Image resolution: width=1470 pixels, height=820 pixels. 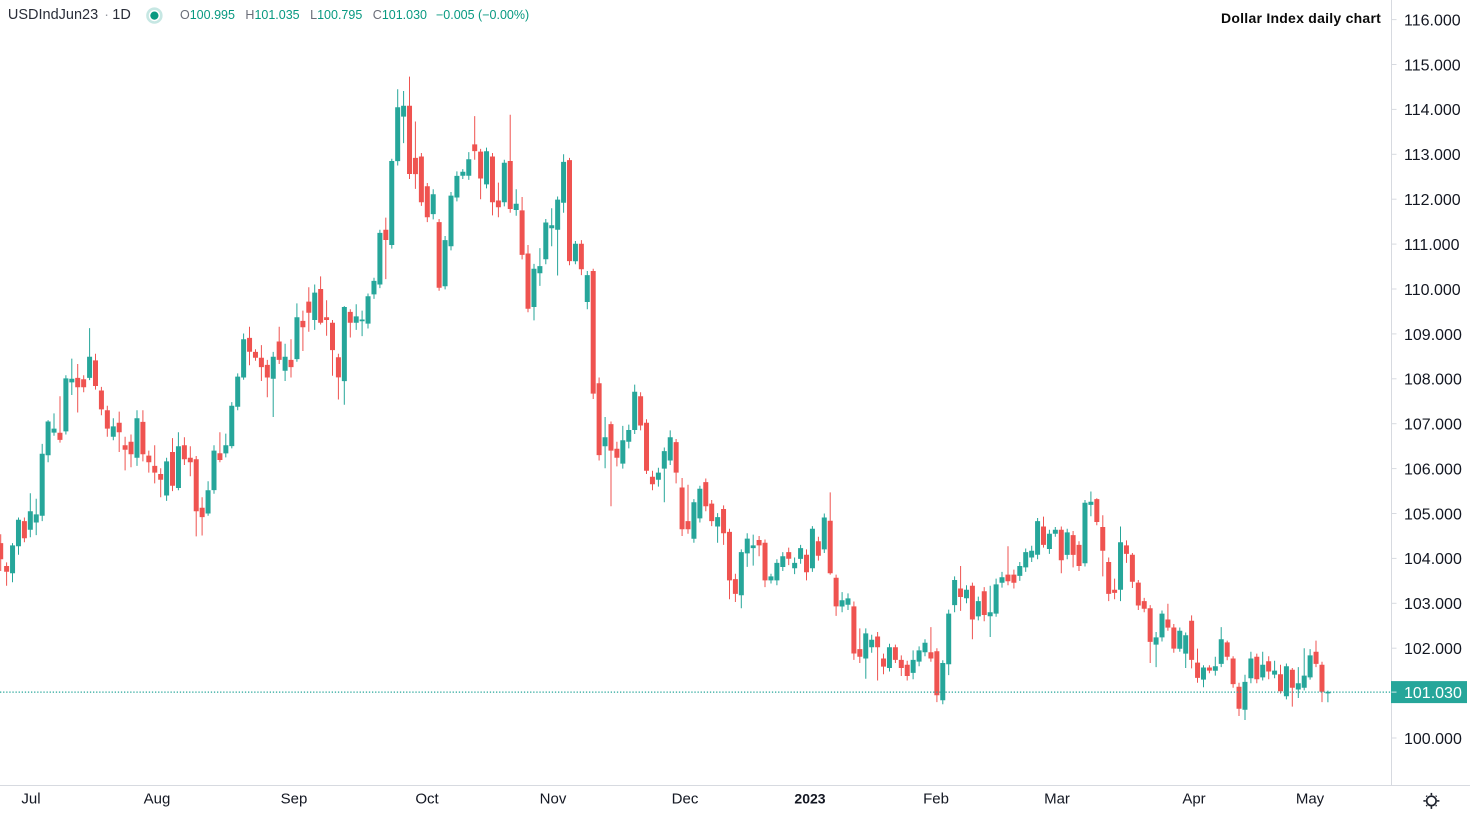 What do you see at coordinates (1433, 649) in the screenshot?
I see `svg-text: 102.000` at bounding box center [1433, 649].